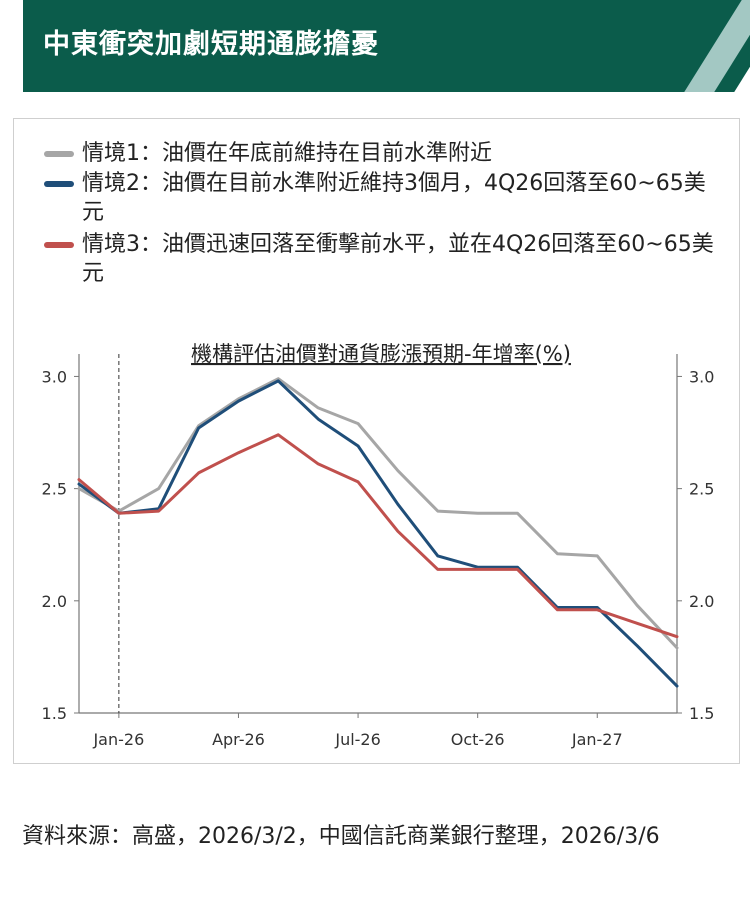  What do you see at coordinates (54, 489) in the screenshot?
I see `y-tick-label-left: 2.5` at bounding box center [54, 489].